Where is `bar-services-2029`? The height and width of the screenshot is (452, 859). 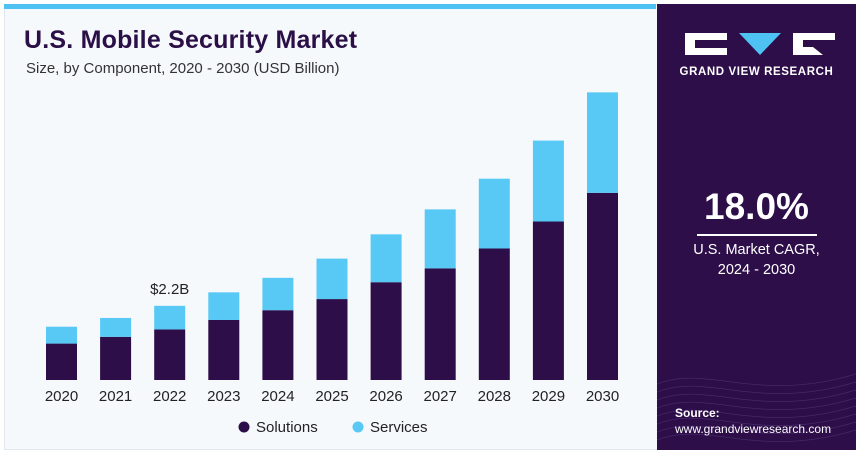
bar-services-2029 is located at coordinates (548, 181).